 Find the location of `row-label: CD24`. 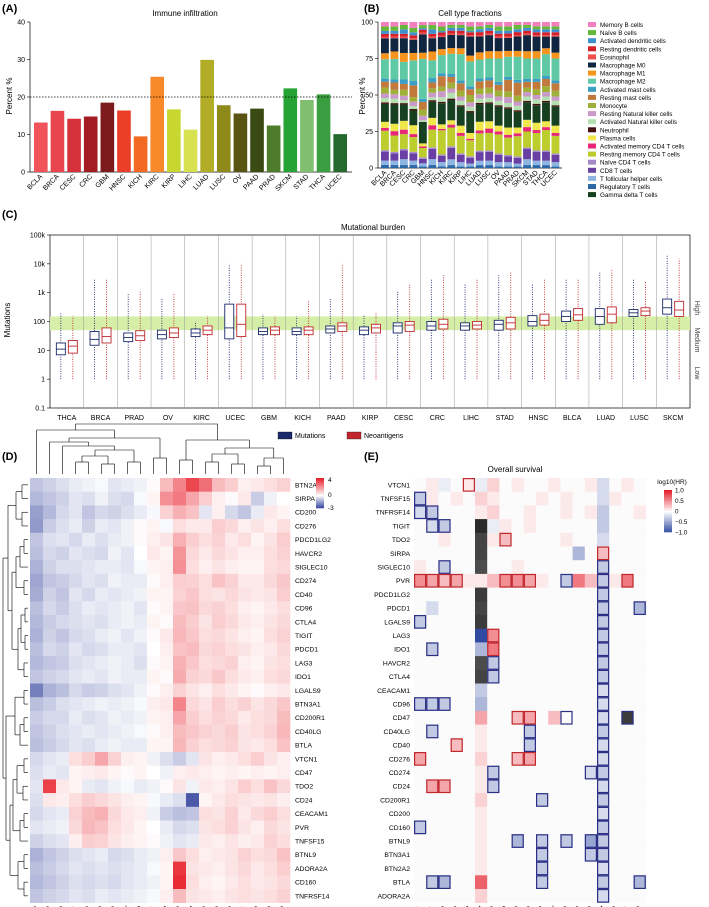

row-label: CD24 is located at coordinates (402, 787).